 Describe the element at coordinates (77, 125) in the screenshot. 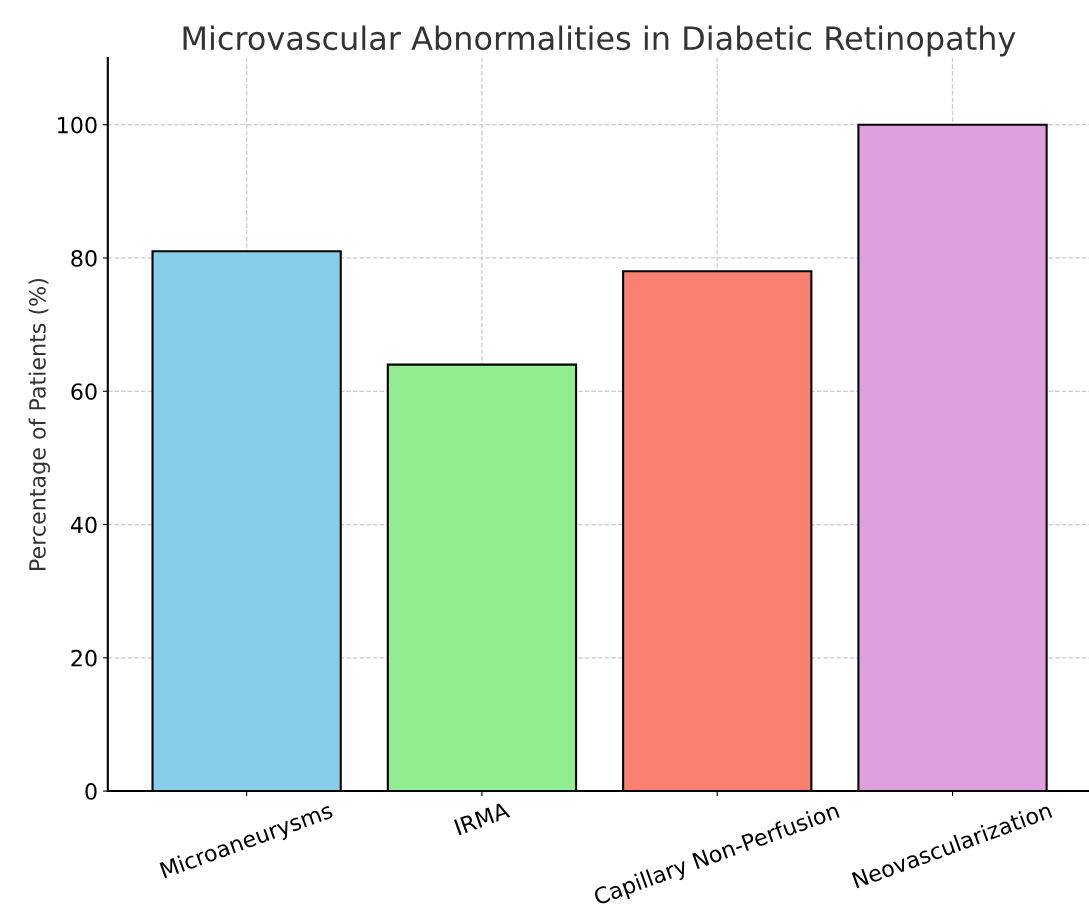

I see `y-tick-label: 100` at that location.